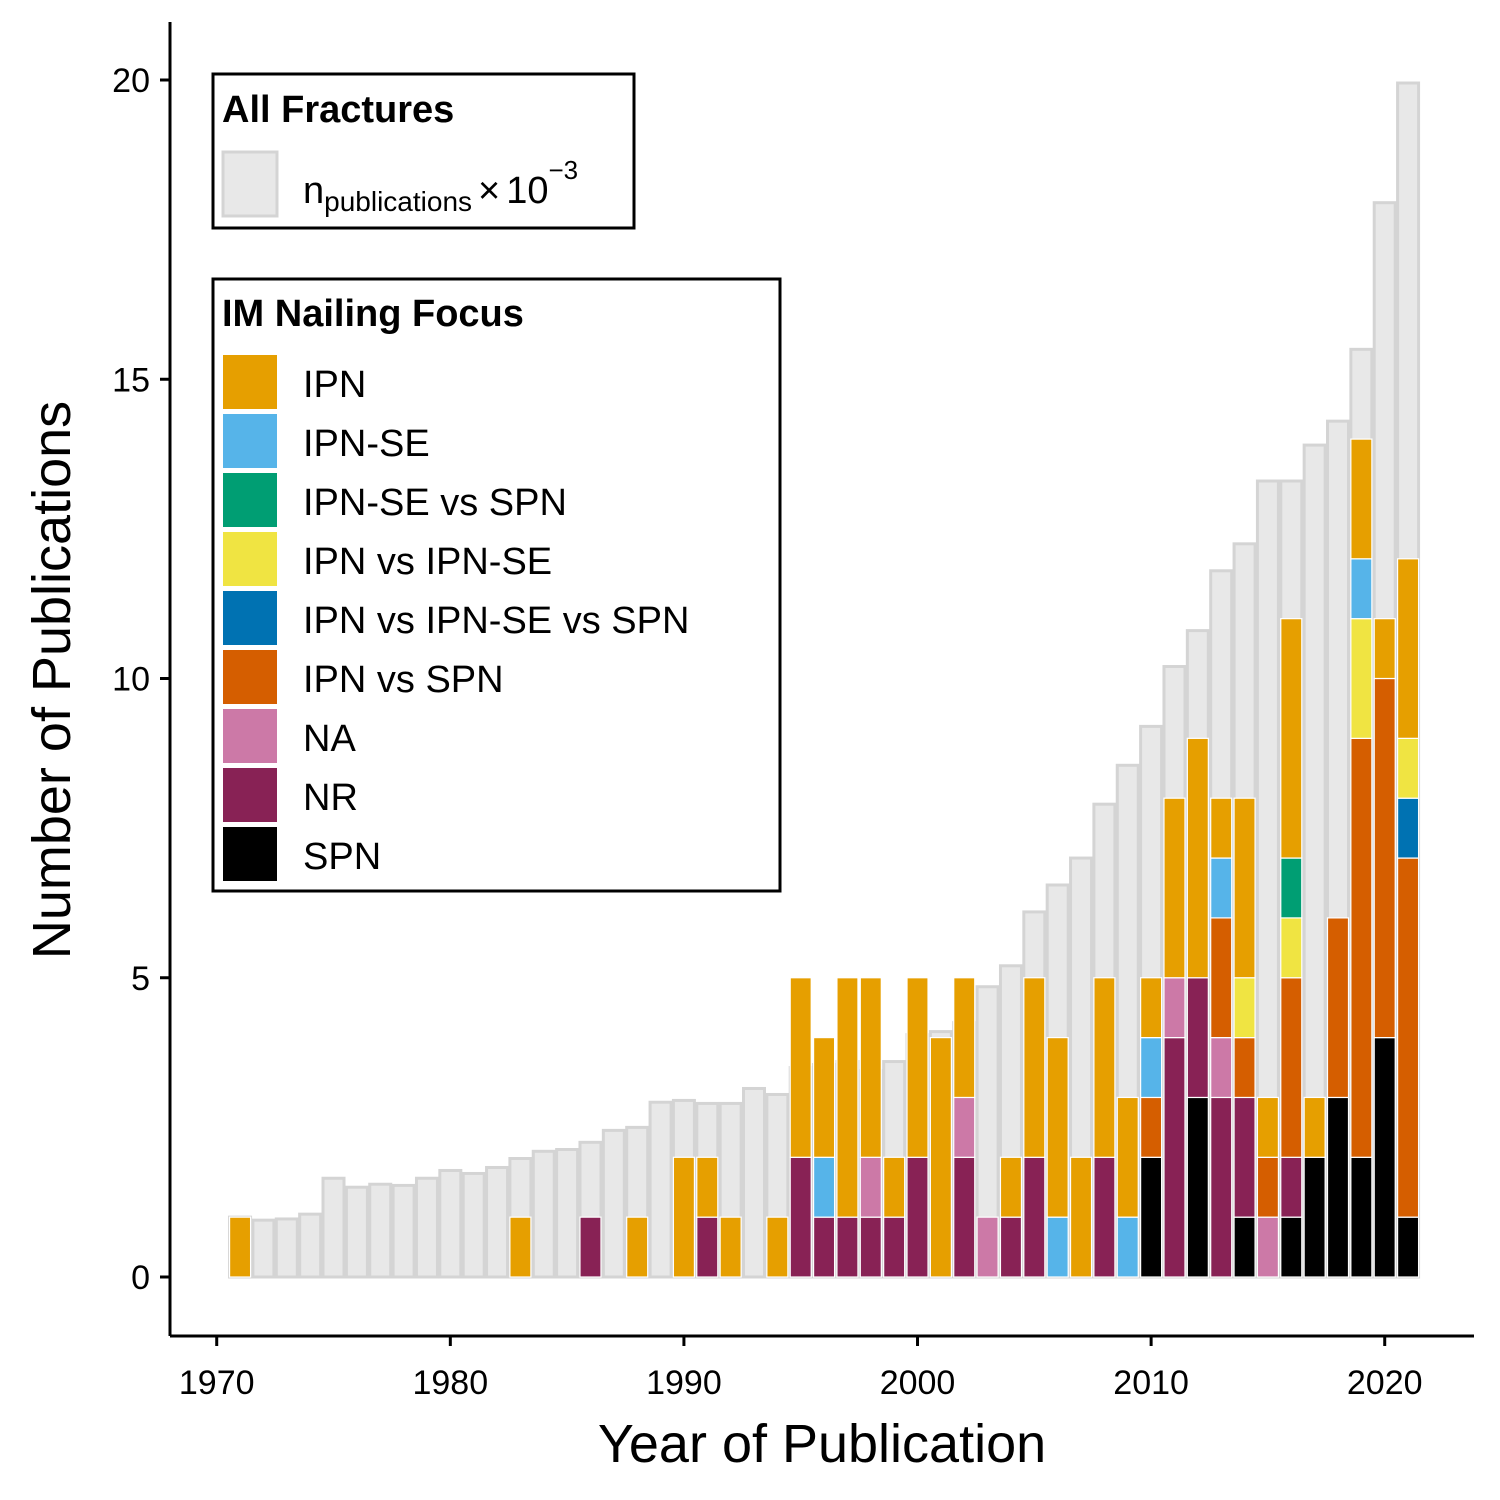 This screenshot has height=1500, width=1500. Describe the element at coordinates (1361, 1217) in the screenshot. I see `bar-spn-2019` at that location.